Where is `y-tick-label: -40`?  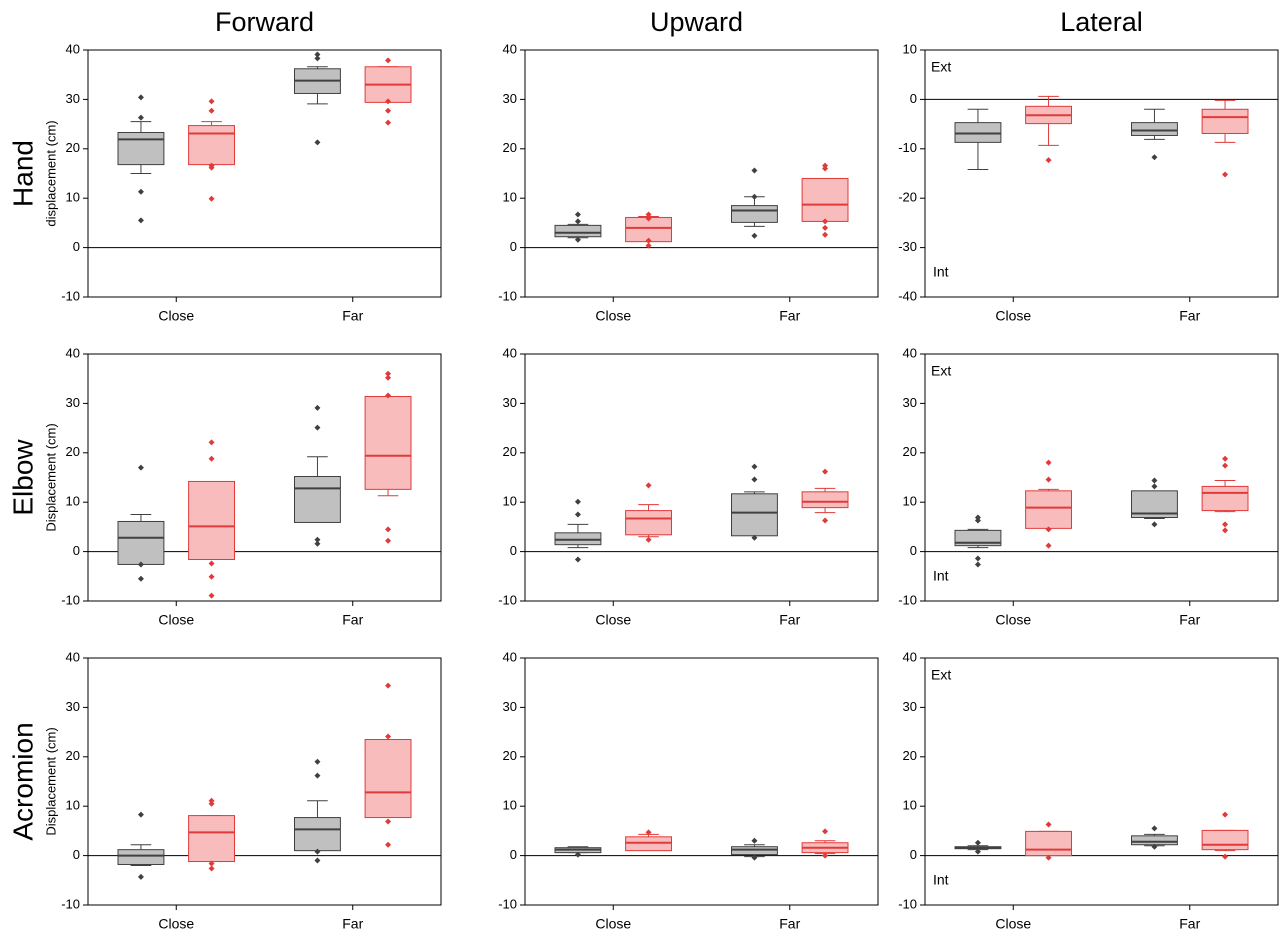
y-tick-label: -40 is located at coordinates (907, 295).